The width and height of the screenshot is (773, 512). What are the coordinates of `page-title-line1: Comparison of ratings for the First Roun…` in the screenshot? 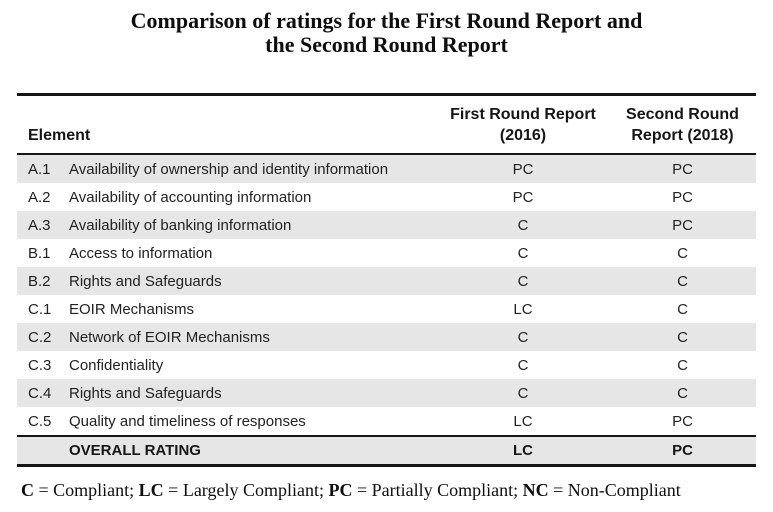 It's located at (386, 20).